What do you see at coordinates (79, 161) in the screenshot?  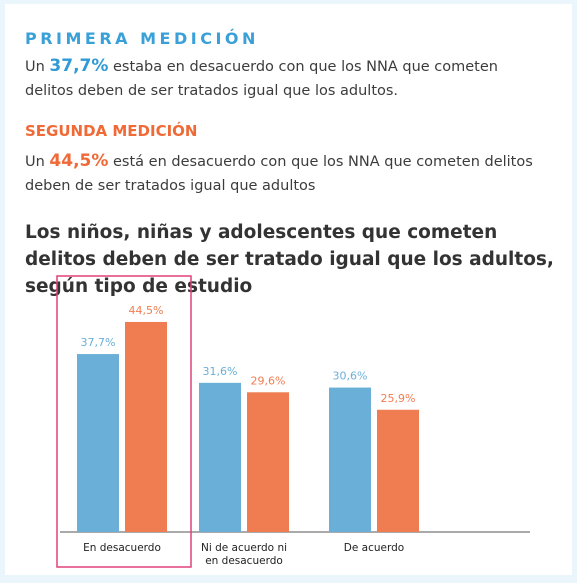 I see `highlight: 44,5%` at bounding box center [79, 161].